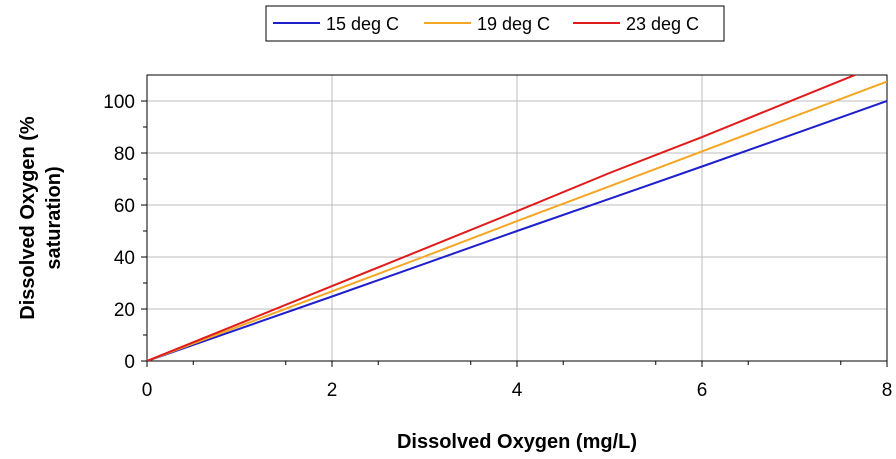  What do you see at coordinates (887, 390) in the screenshot?
I see `x-tick-label: 8` at bounding box center [887, 390].